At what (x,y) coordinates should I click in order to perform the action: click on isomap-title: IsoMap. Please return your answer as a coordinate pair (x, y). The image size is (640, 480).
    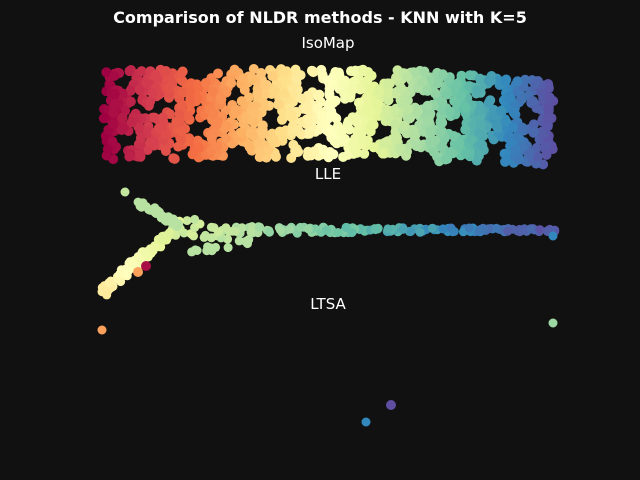
    Looking at the image, I should click on (328, 43).